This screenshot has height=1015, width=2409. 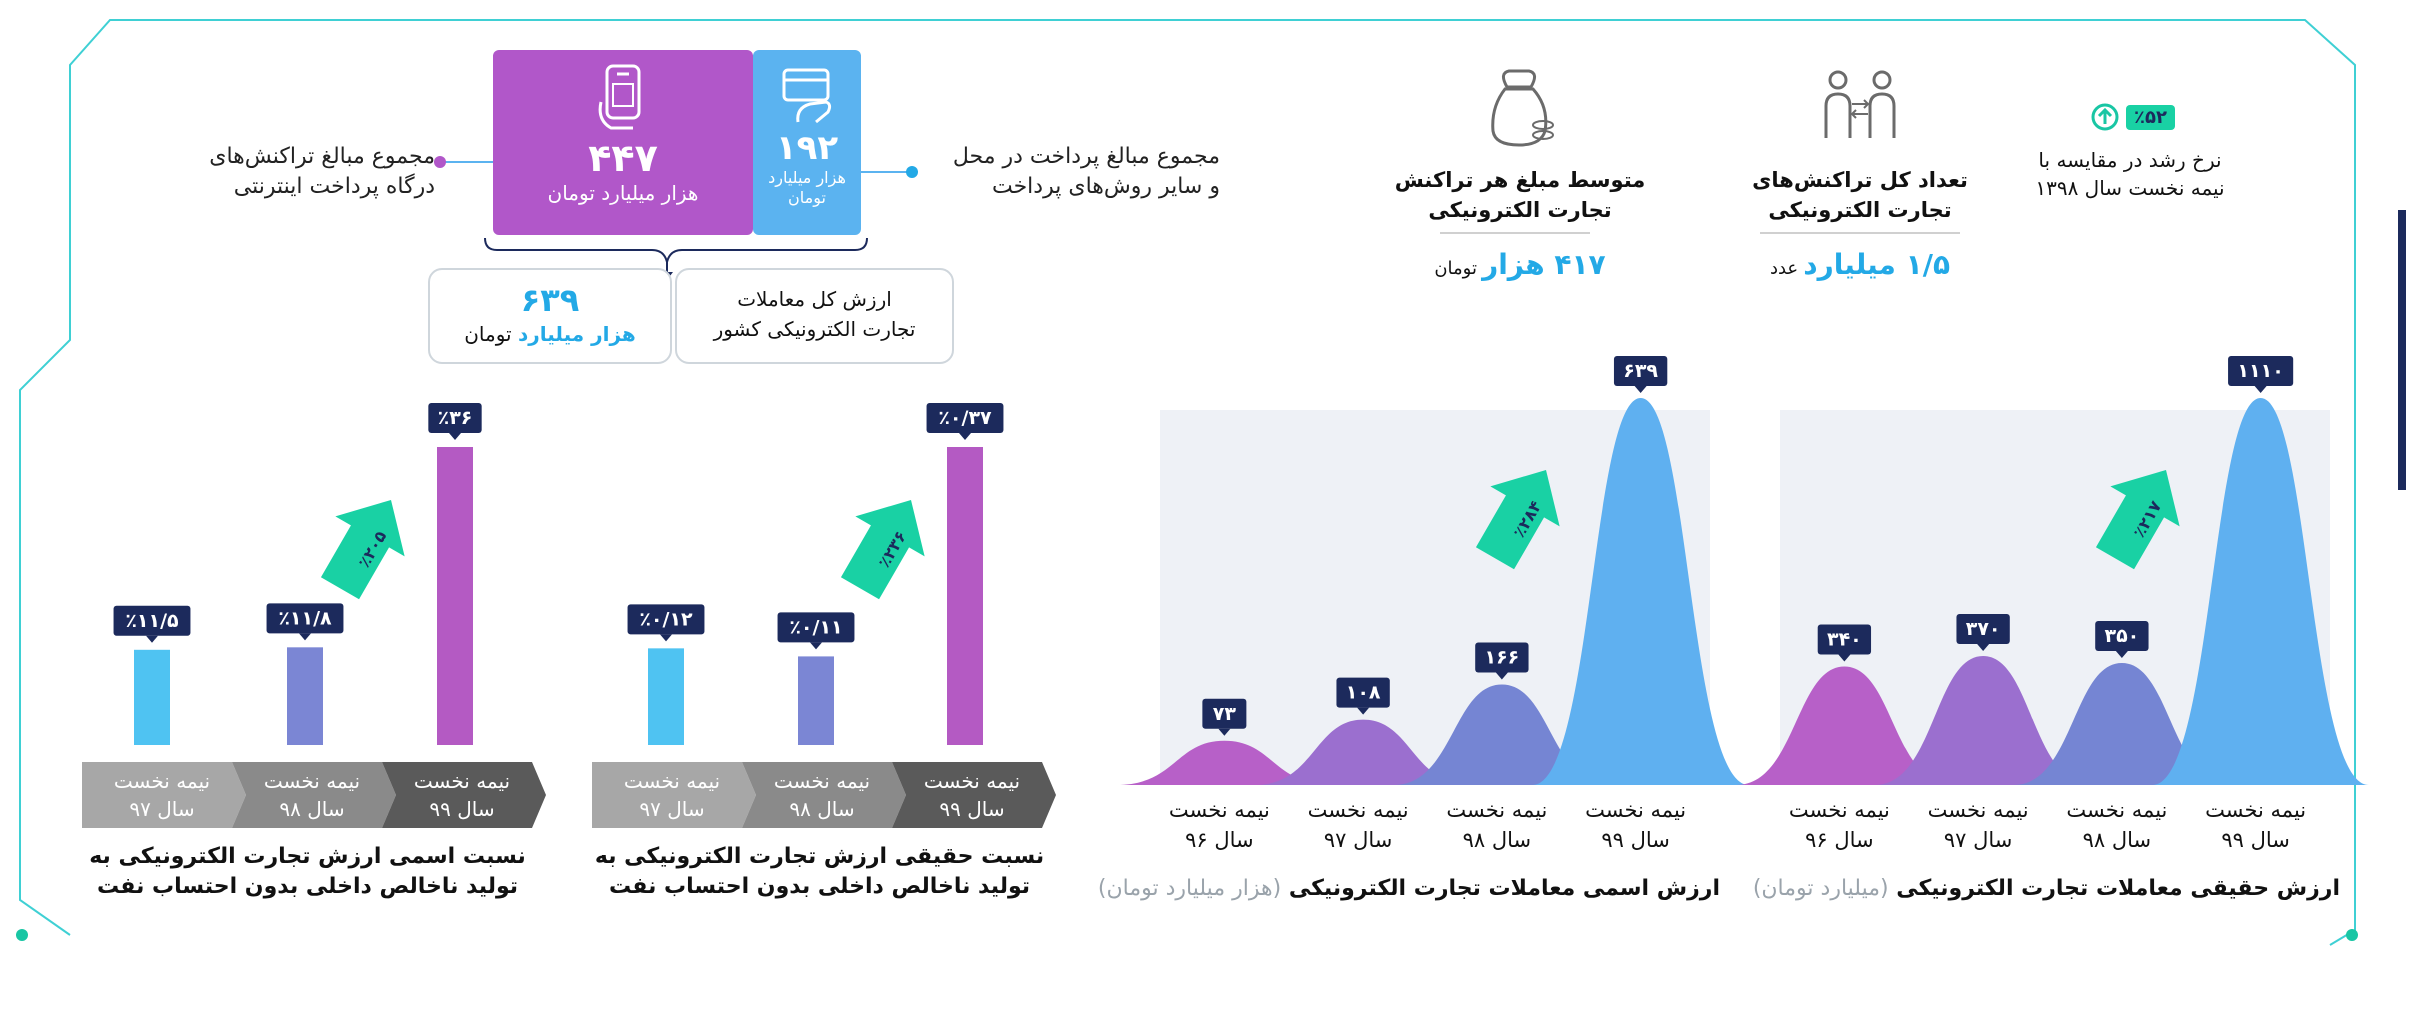 What do you see at coordinates (2130, 160) in the screenshot?
I see `kpi-growth-line1: نرخ رشد در مقایسه با` at bounding box center [2130, 160].